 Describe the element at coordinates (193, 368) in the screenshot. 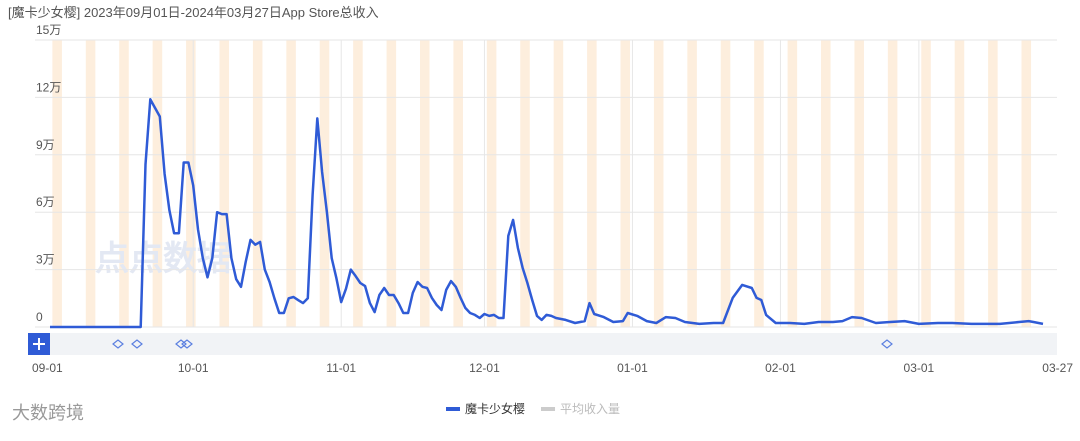

I see `x-tick-label: 10-01` at that location.